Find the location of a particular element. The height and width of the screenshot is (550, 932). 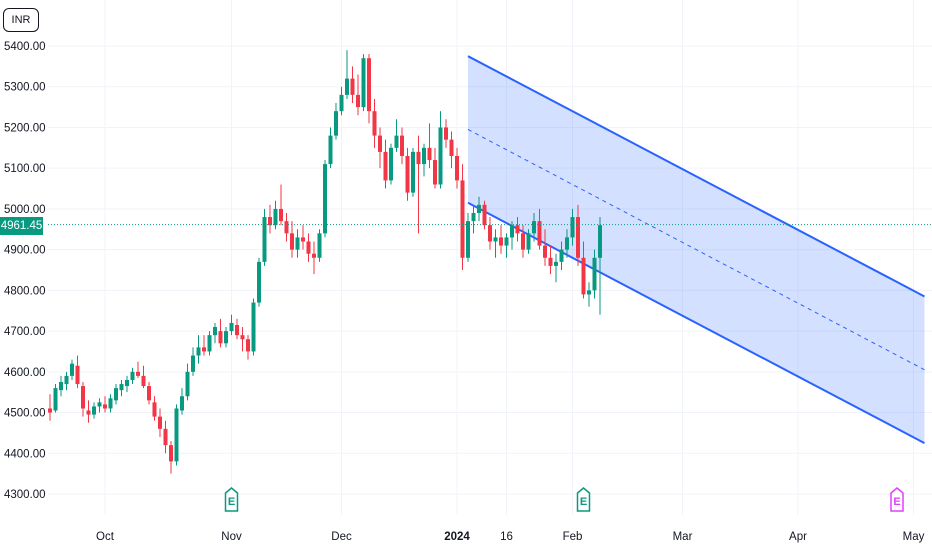

y-tick-label: 4800.00 is located at coordinates (25, 291).